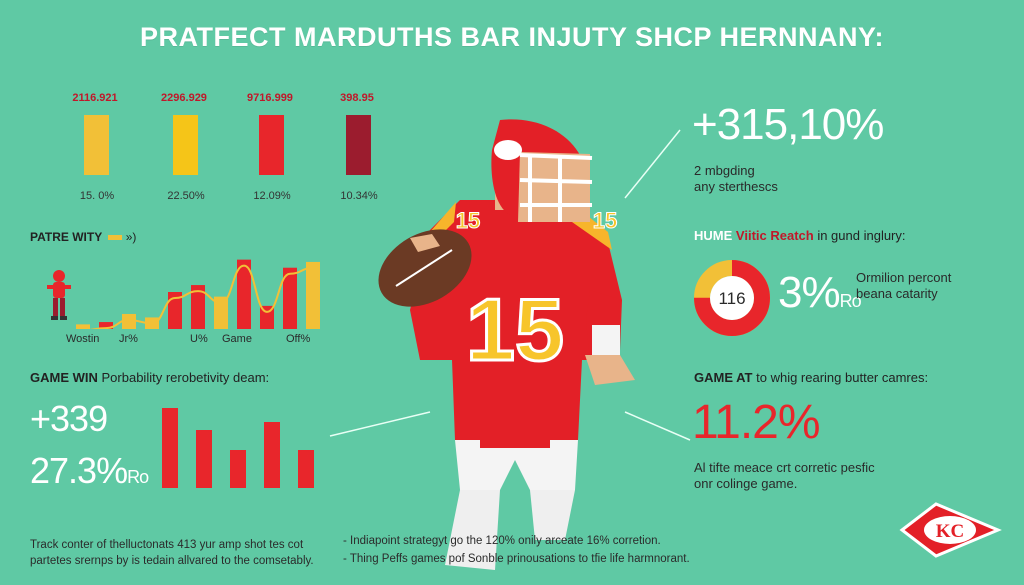  Describe the element at coordinates (723, 377) in the screenshot. I see `game-at-heading-text: GAME AT` at that location.